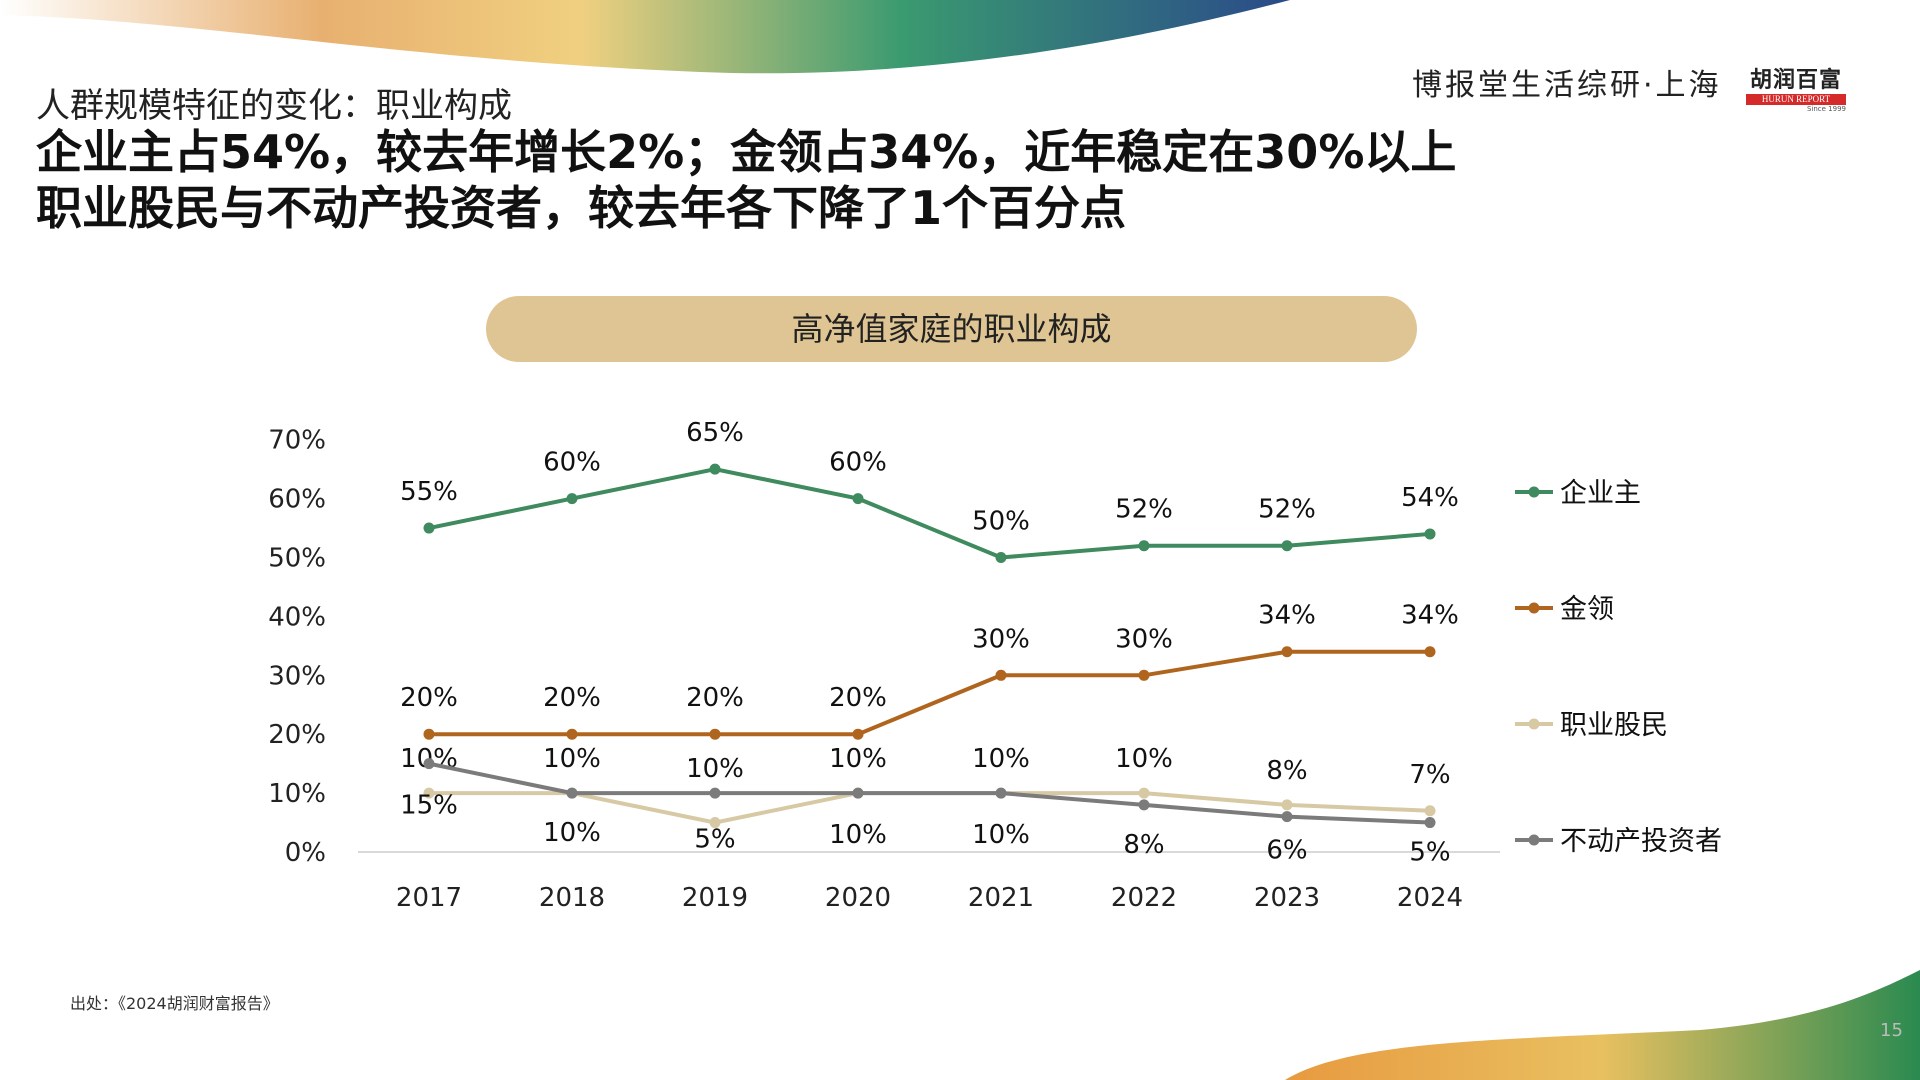  What do you see at coordinates (1796, 99) in the screenshot?
I see `logo-sub: HURUN REPORT` at bounding box center [1796, 99].